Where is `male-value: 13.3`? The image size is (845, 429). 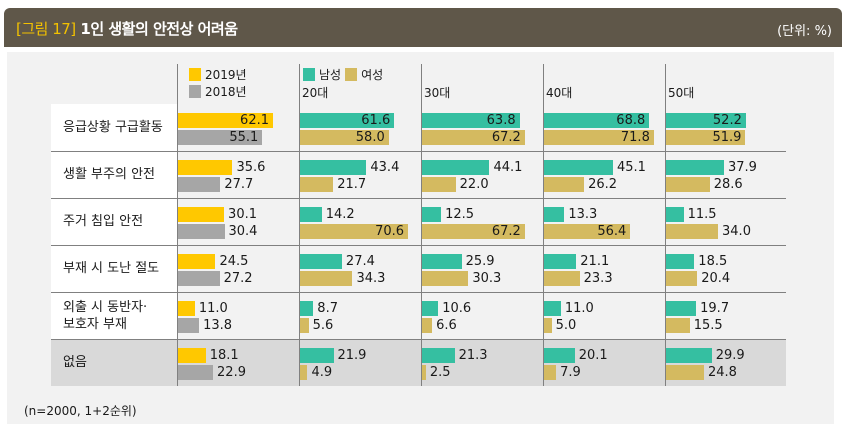 male-value: 13.3 is located at coordinates (583, 214).